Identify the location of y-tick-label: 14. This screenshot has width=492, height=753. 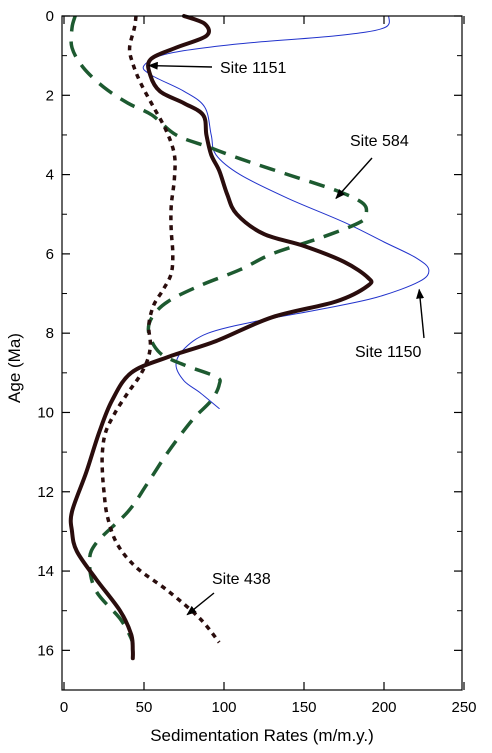
(45, 571).